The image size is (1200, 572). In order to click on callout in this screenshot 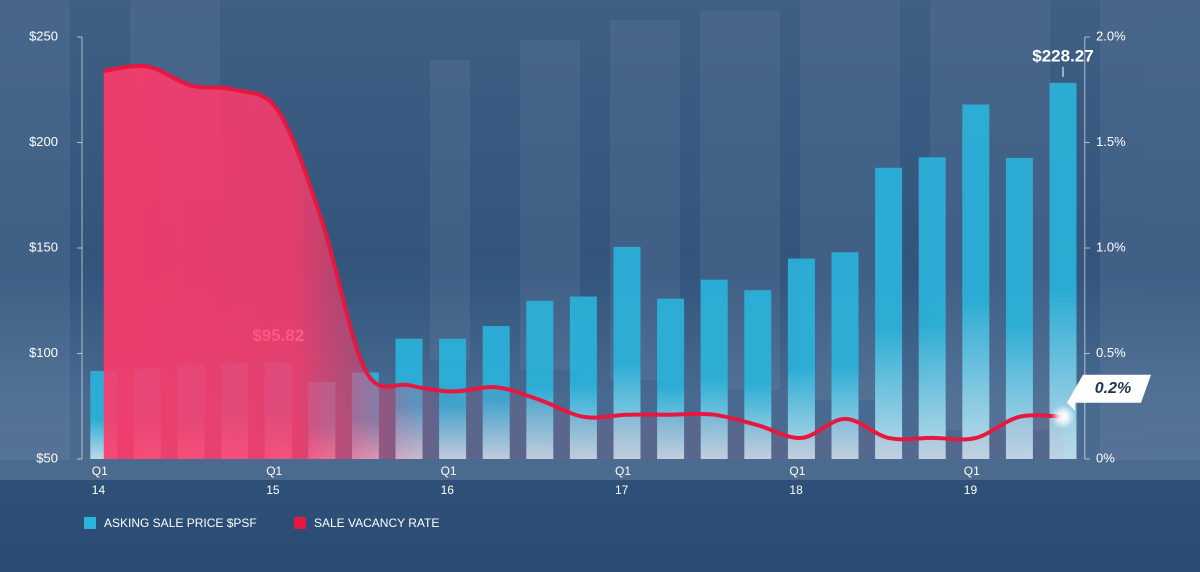, I will do `click(1109, 392)`.